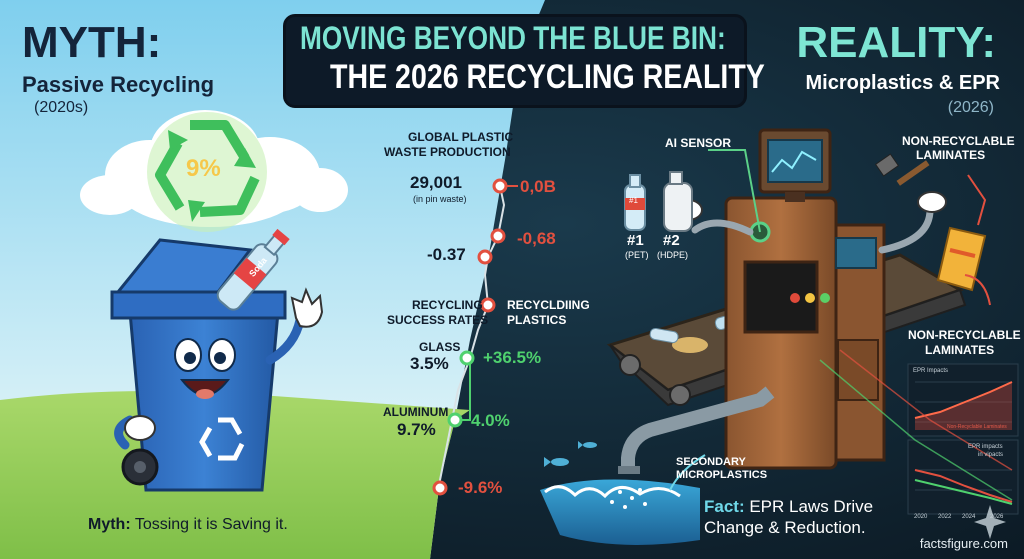 This screenshot has width=1024, height=559. What do you see at coordinates (536, 238) in the screenshot?
I see `row2-right-value: -0,68` at bounding box center [536, 238].